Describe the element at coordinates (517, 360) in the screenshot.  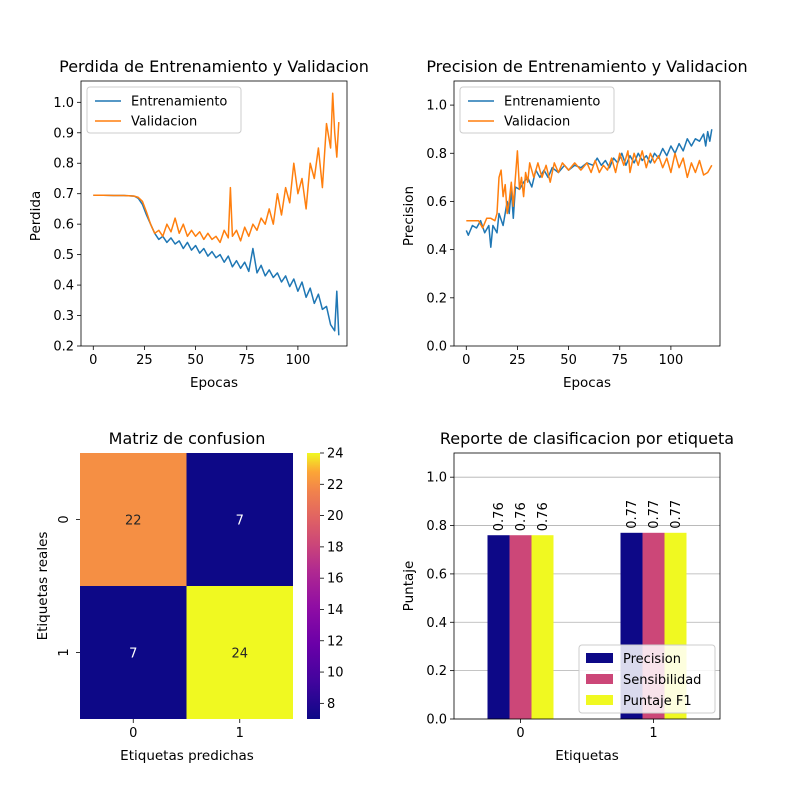
I see `accuracy-xtick-label: 25` at that location.